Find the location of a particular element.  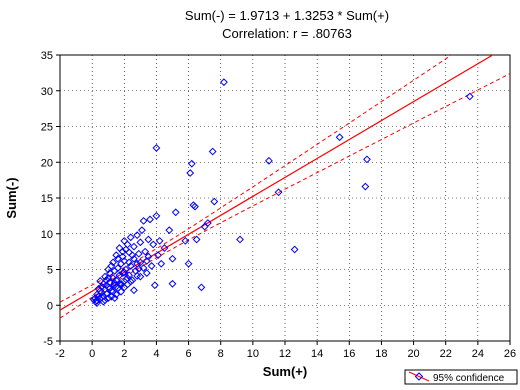

x-tick-label: 6 is located at coordinates (189, 354).